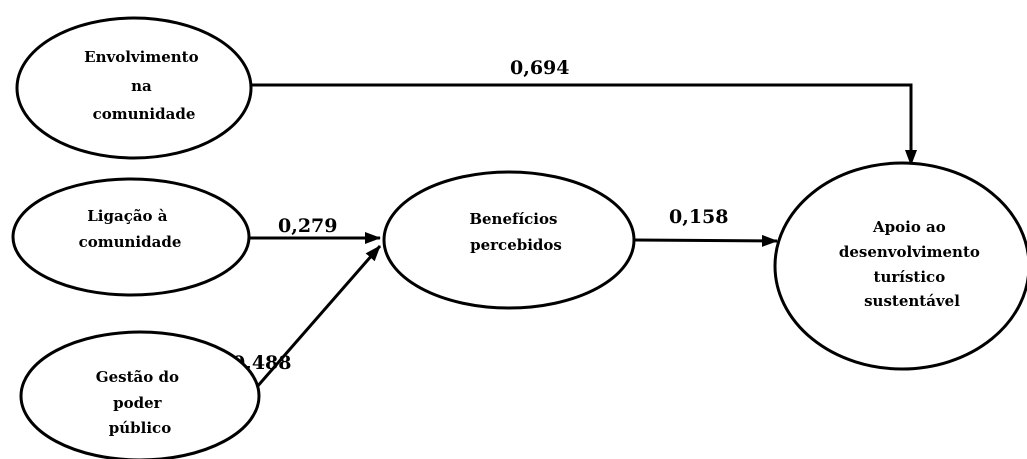 The width and height of the screenshot is (1027, 459). What do you see at coordinates (704, 240) in the screenshot?
I see `edge-beneficios-apoio-line` at bounding box center [704, 240].